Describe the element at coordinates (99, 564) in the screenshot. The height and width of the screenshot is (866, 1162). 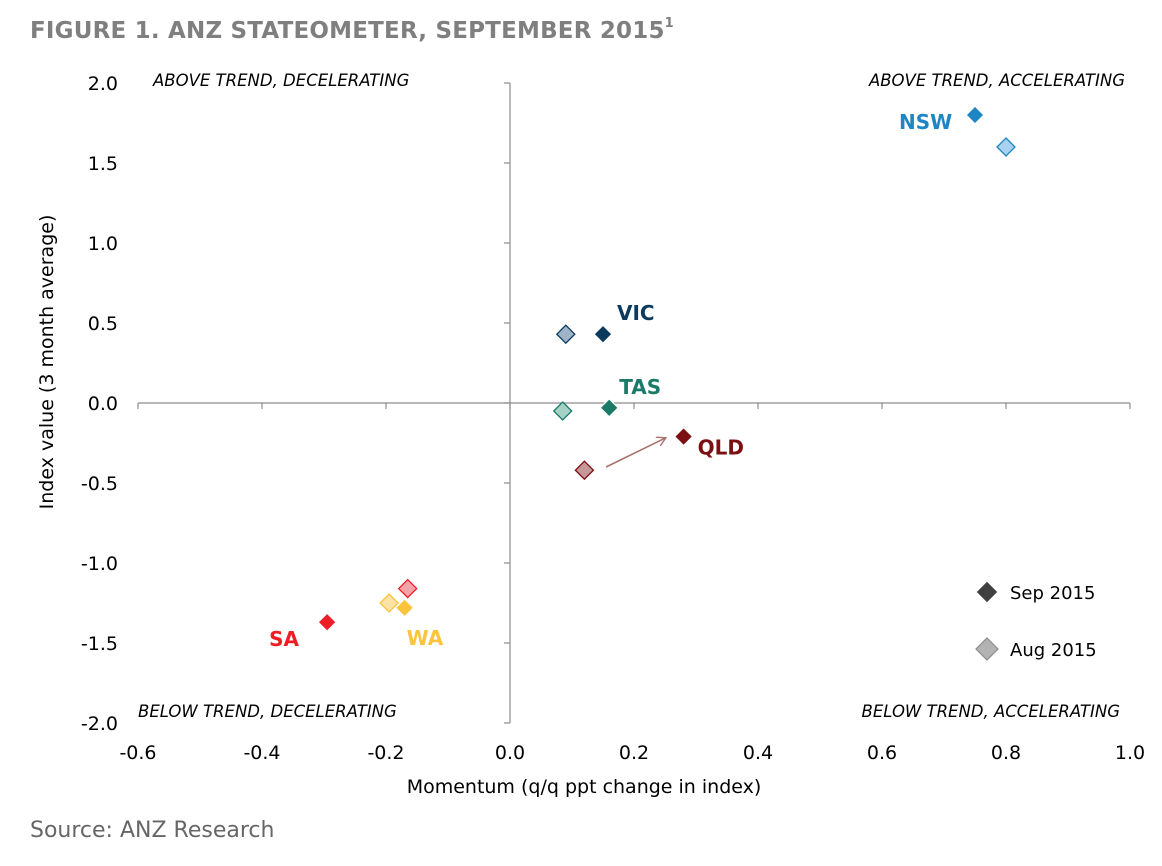
I see `y-tick-label: -1.0` at that location.